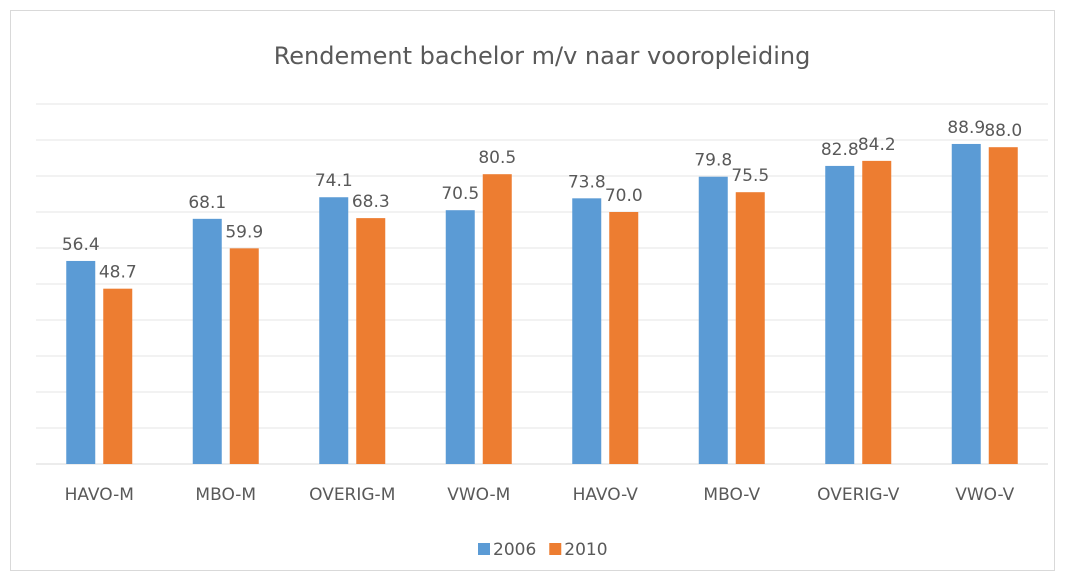 Image resolution: width=1065 pixels, height=578 pixels. Describe the element at coordinates (225, 495) in the screenshot. I see `x-tick-label: MBO-M` at that location.